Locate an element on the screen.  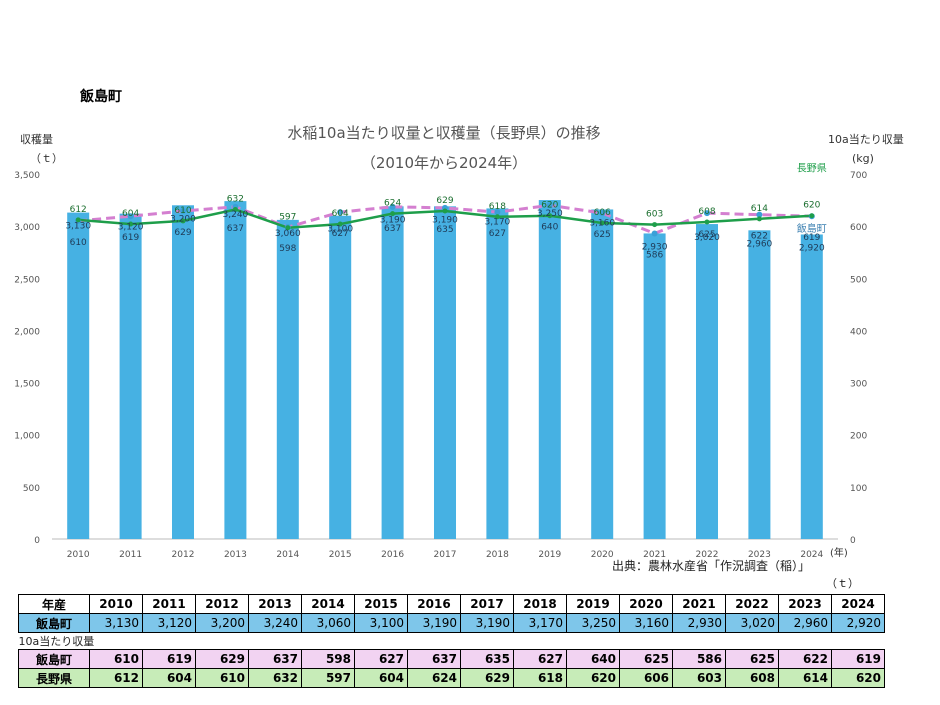
iijima-data-label: 637 is located at coordinates (235, 229).